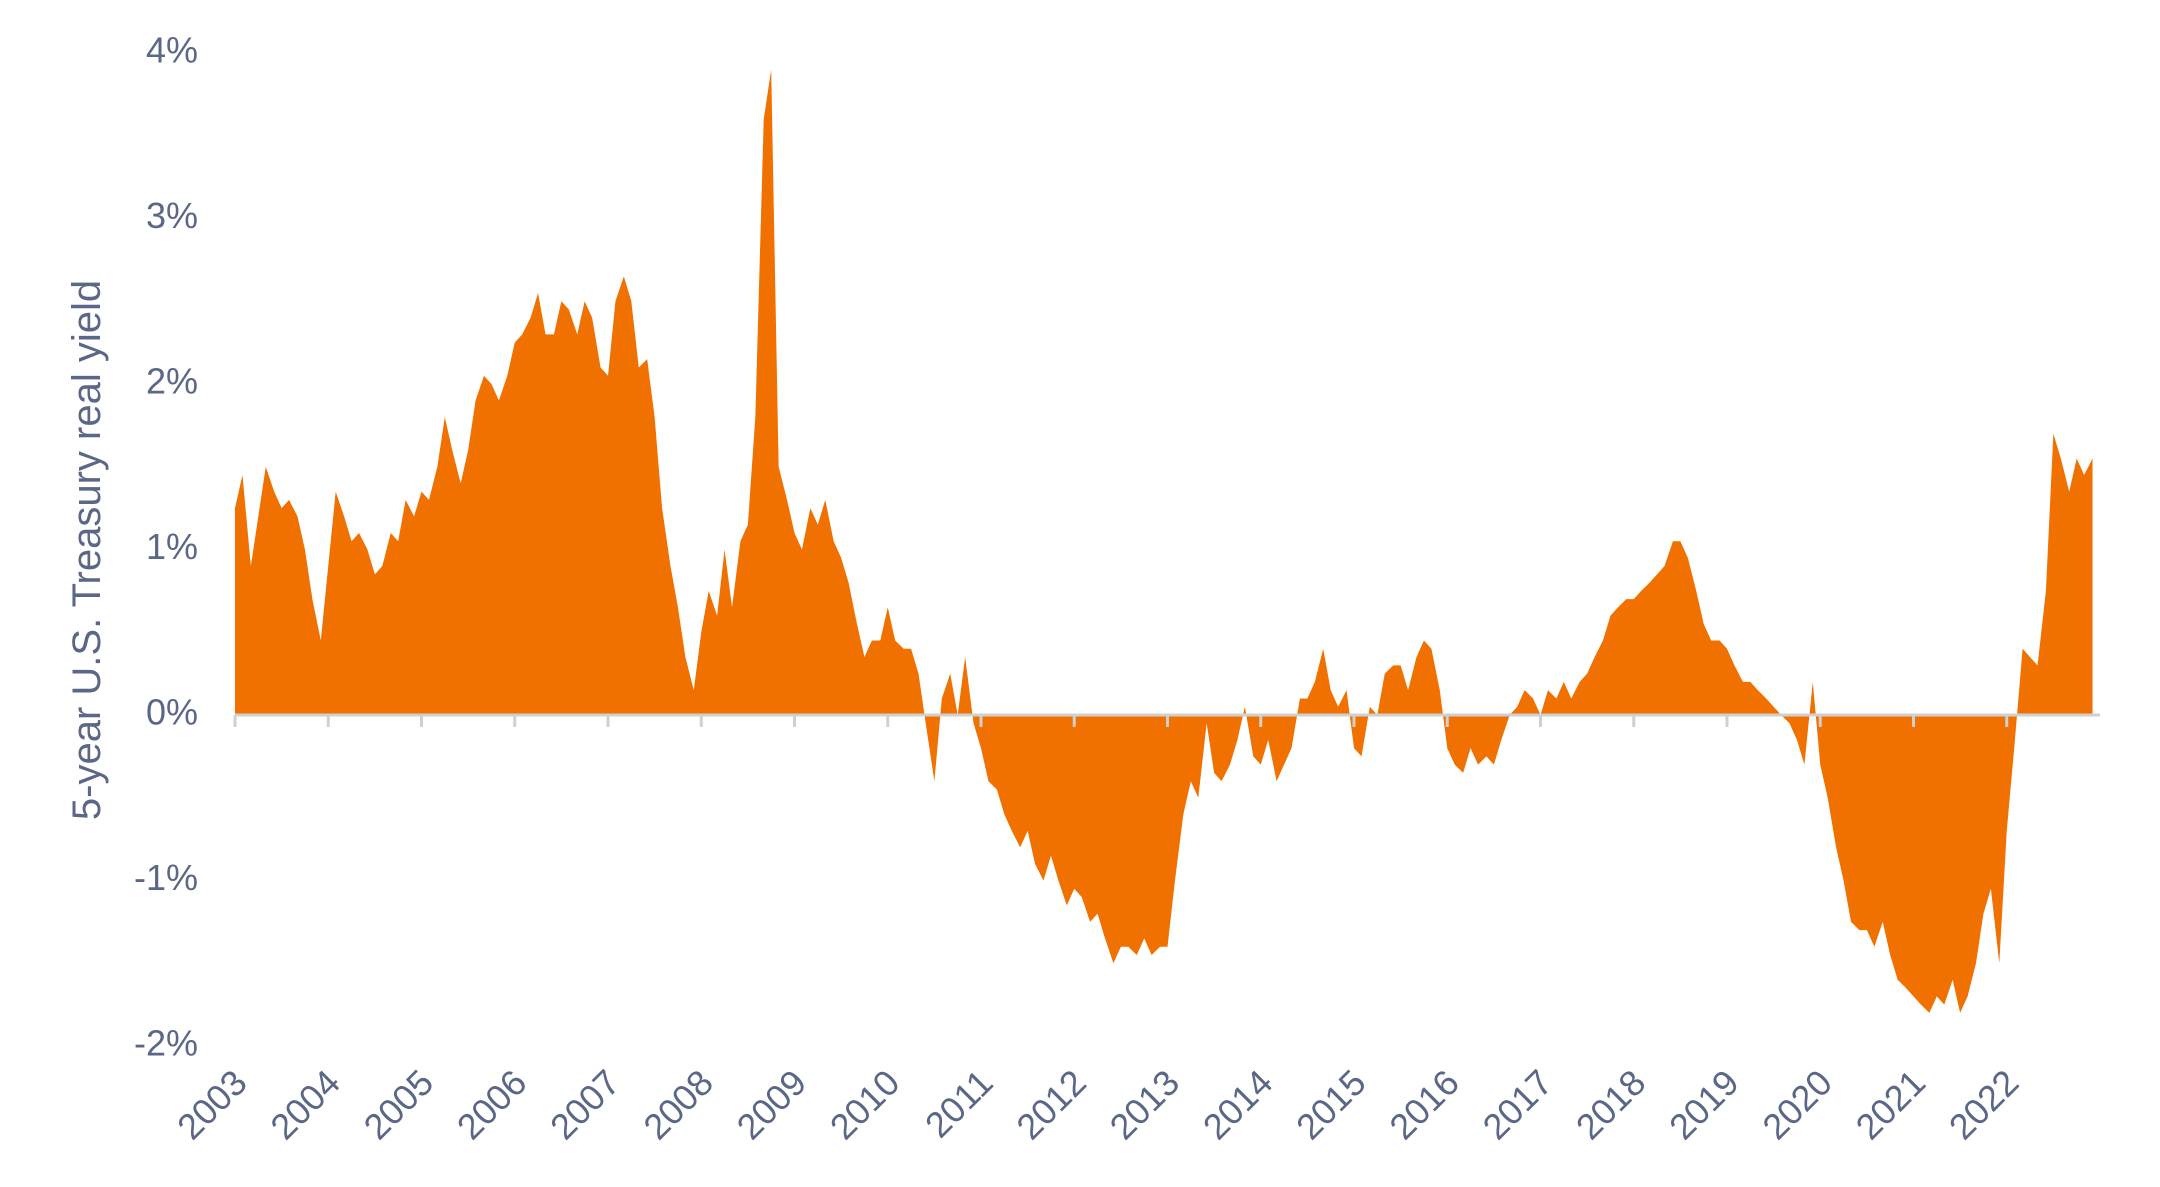  What do you see at coordinates (172, 712) in the screenshot?
I see `y-tick-label: 0%` at bounding box center [172, 712].